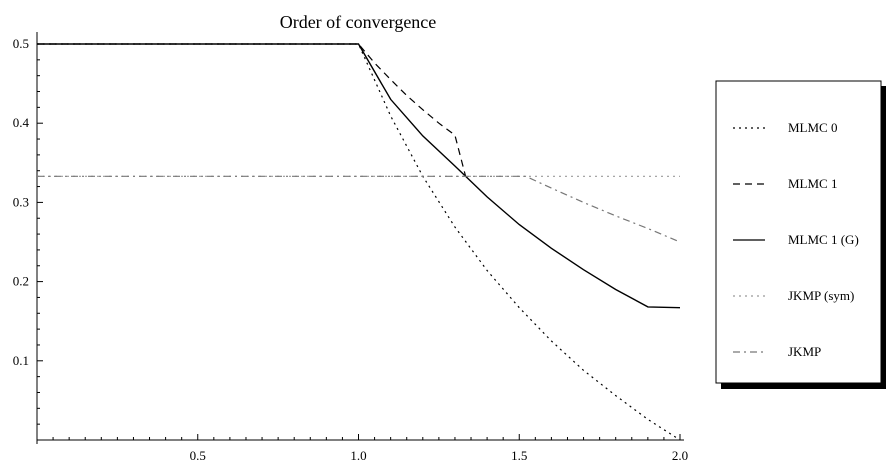 The image size is (886, 462). I want to click on legend-box, so click(798, 232).